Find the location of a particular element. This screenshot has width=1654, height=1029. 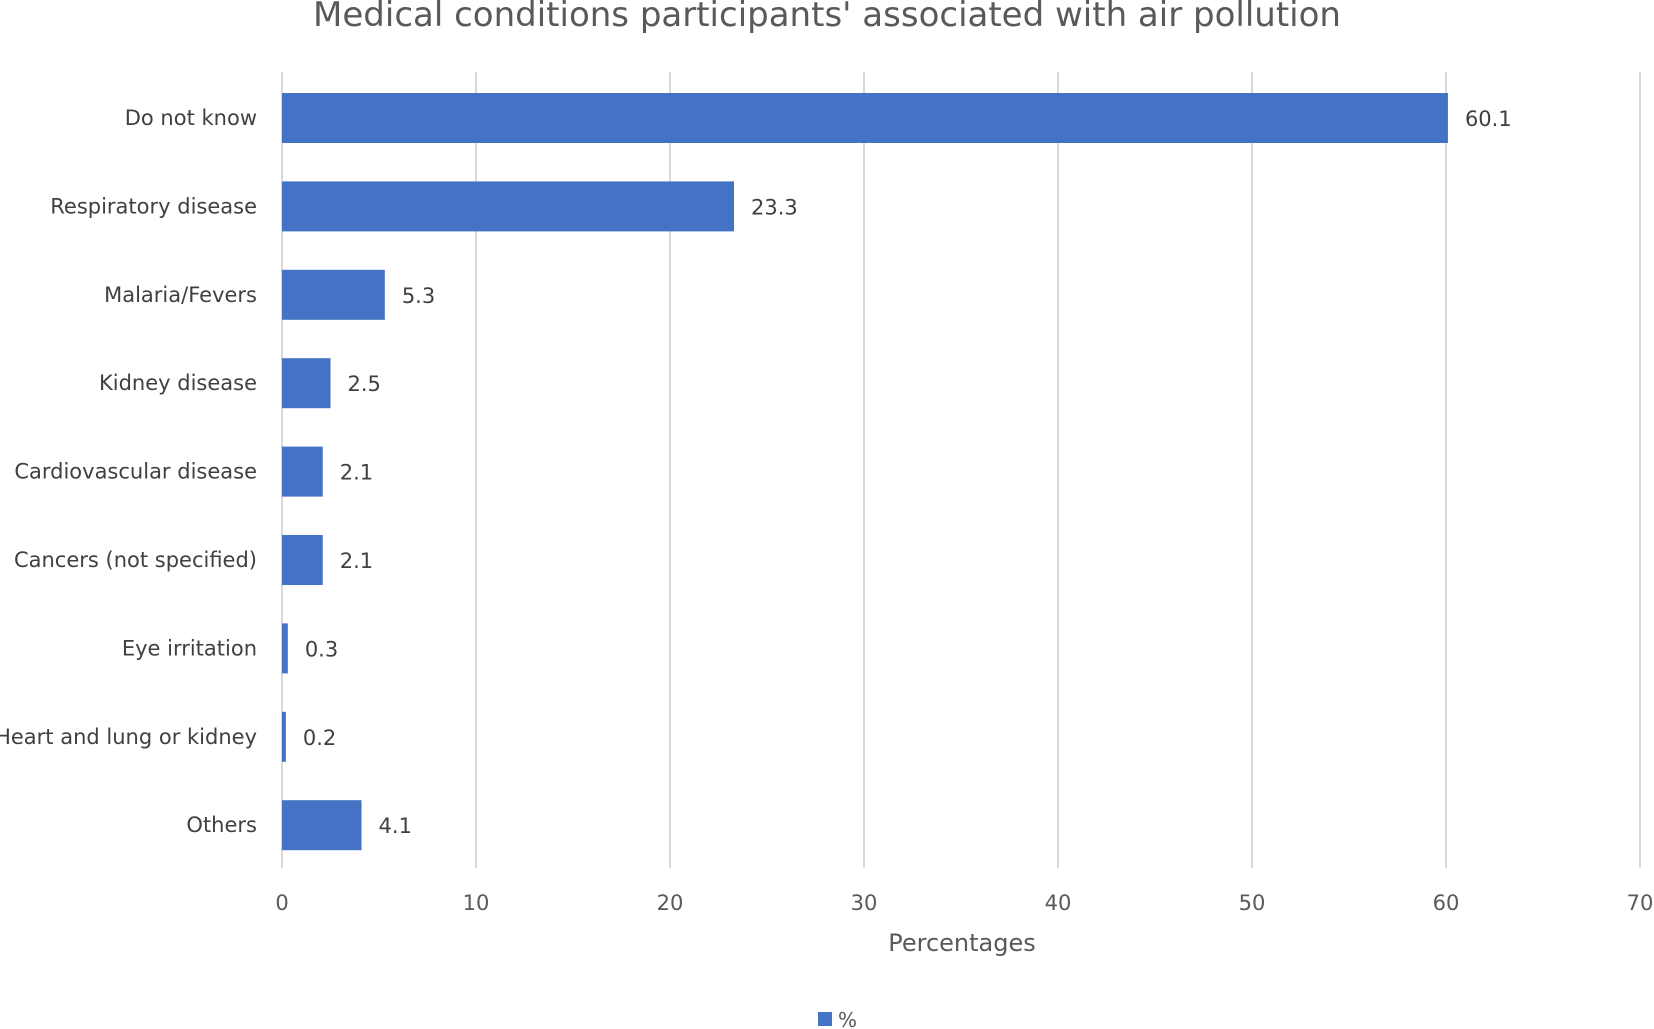

x-tick-label-60: 60 is located at coordinates (1446, 903).